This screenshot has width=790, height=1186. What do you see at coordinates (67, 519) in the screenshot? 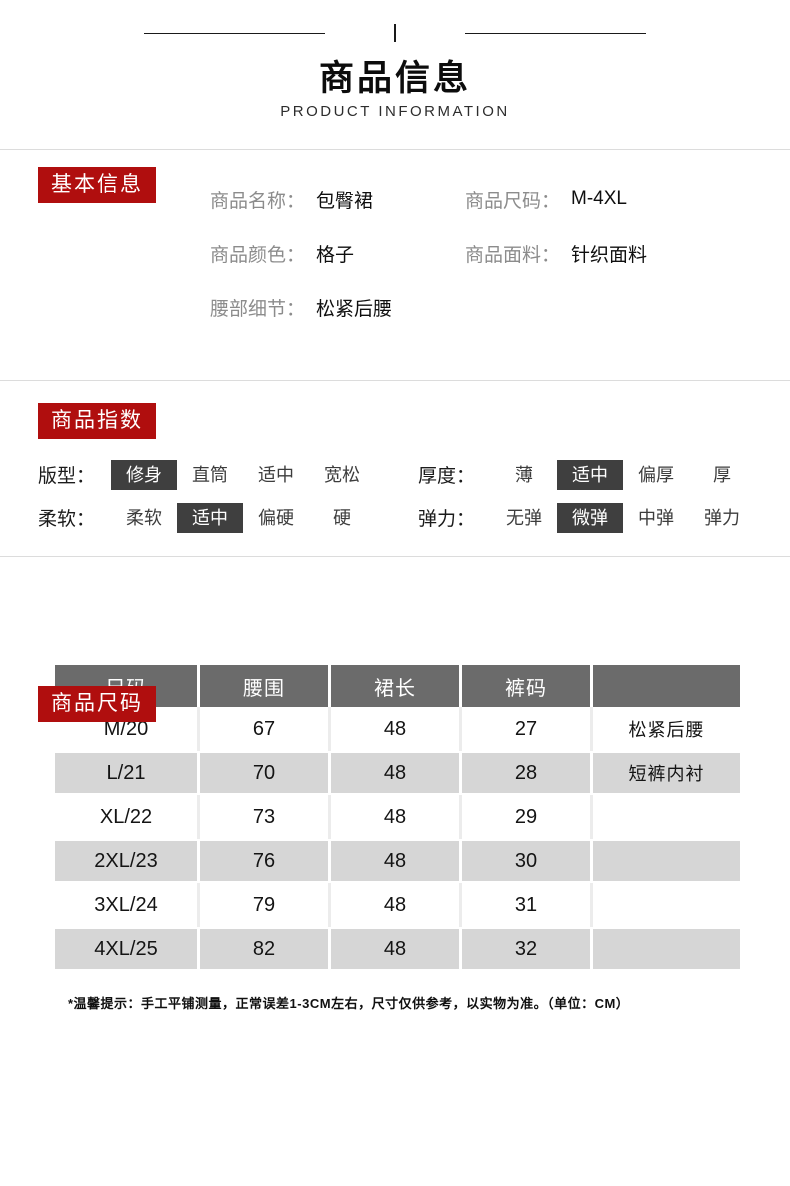
I see `index-row-label: 柔软：` at bounding box center [67, 519].